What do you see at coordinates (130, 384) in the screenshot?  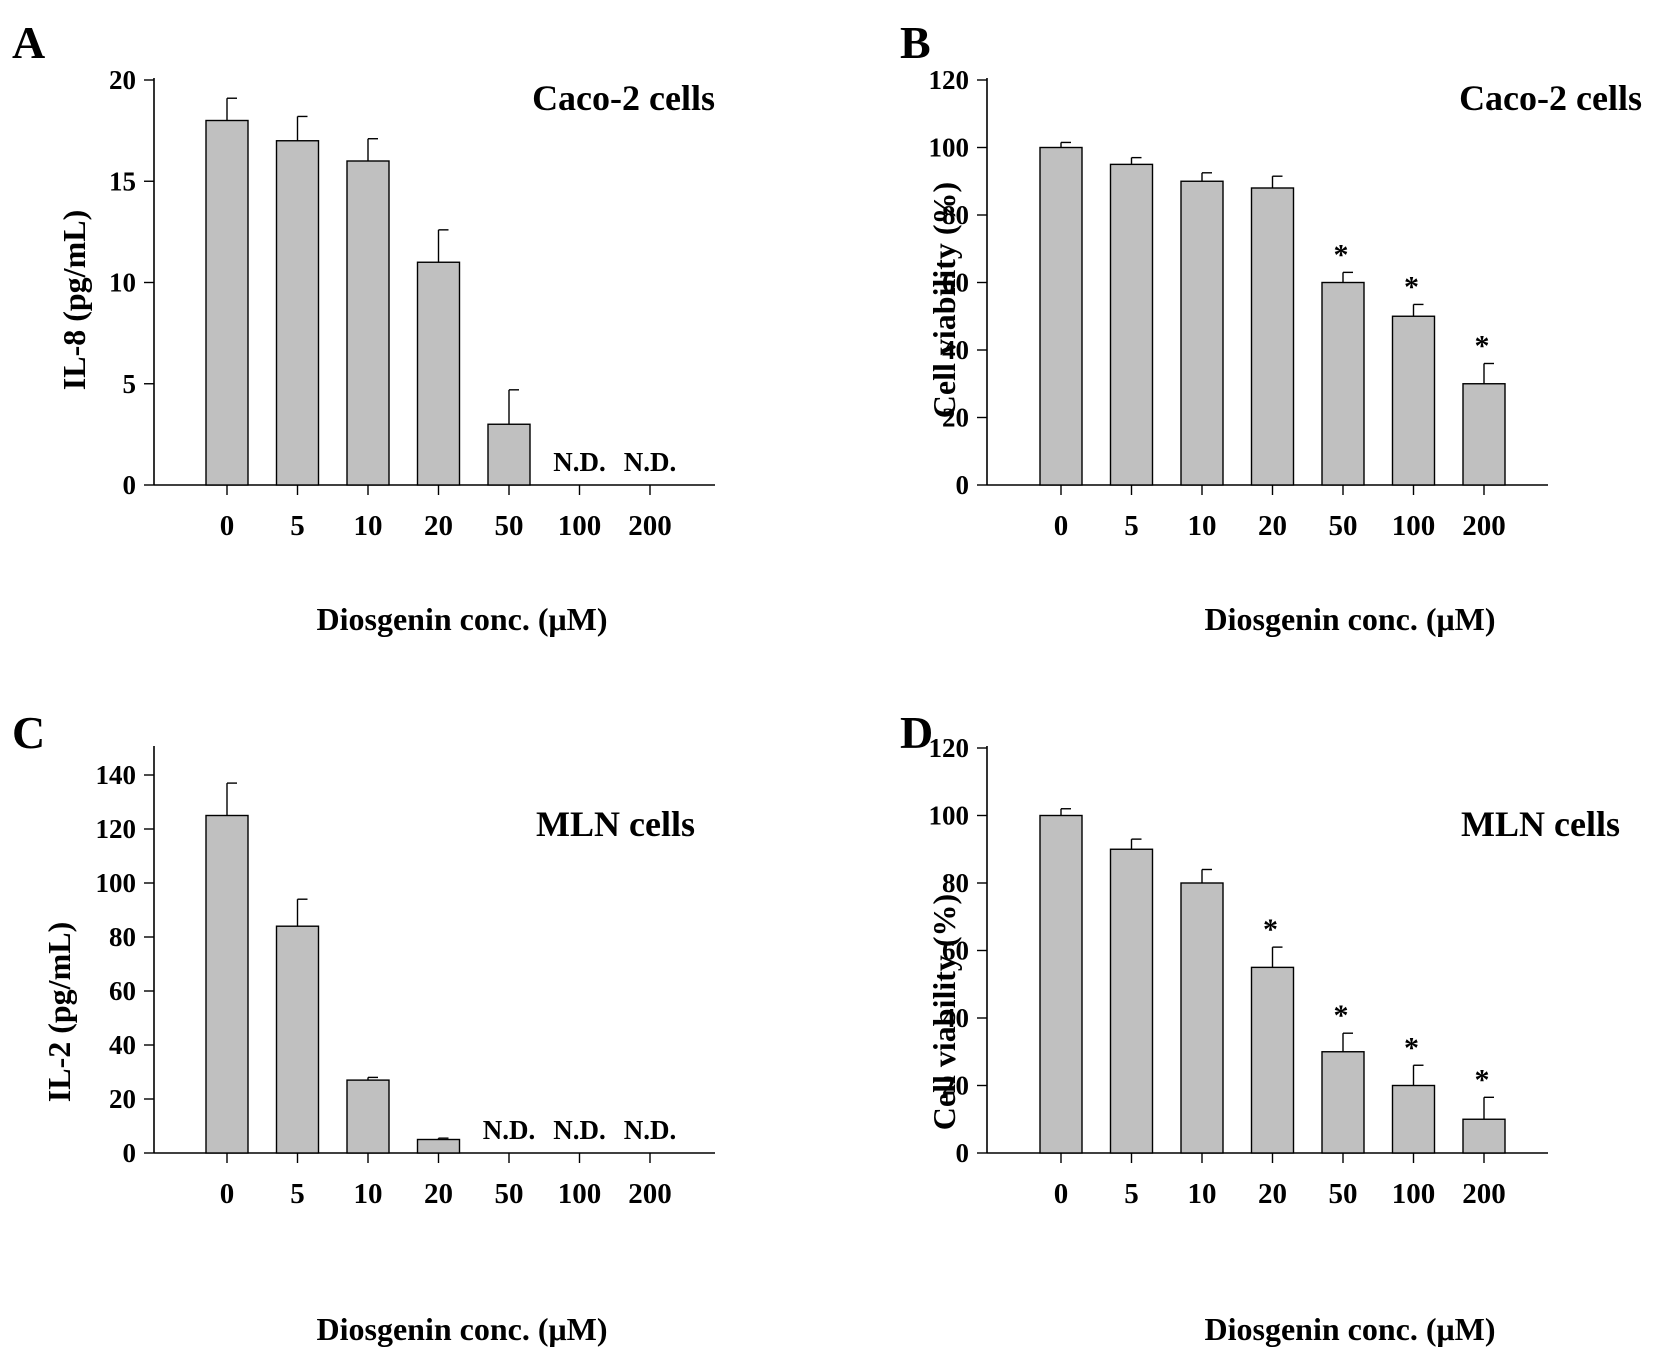 I see `y-tick-label: 5` at bounding box center [130, 384].